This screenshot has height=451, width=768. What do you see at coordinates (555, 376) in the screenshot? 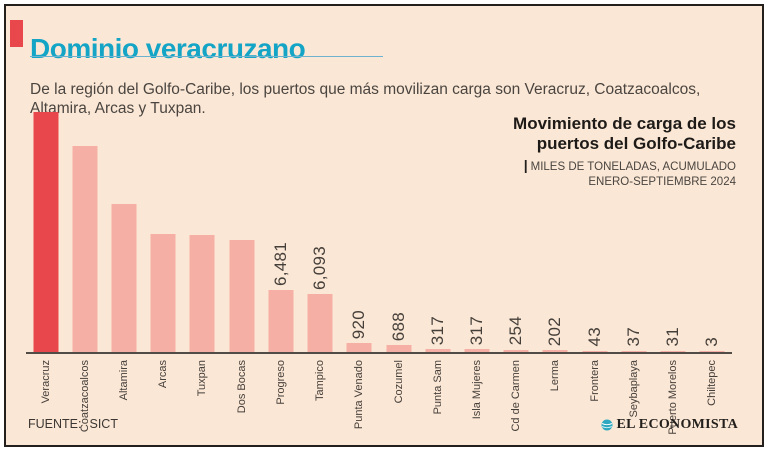
I see `category-label-lerma: Lerma` at bounding box center [555, 376].